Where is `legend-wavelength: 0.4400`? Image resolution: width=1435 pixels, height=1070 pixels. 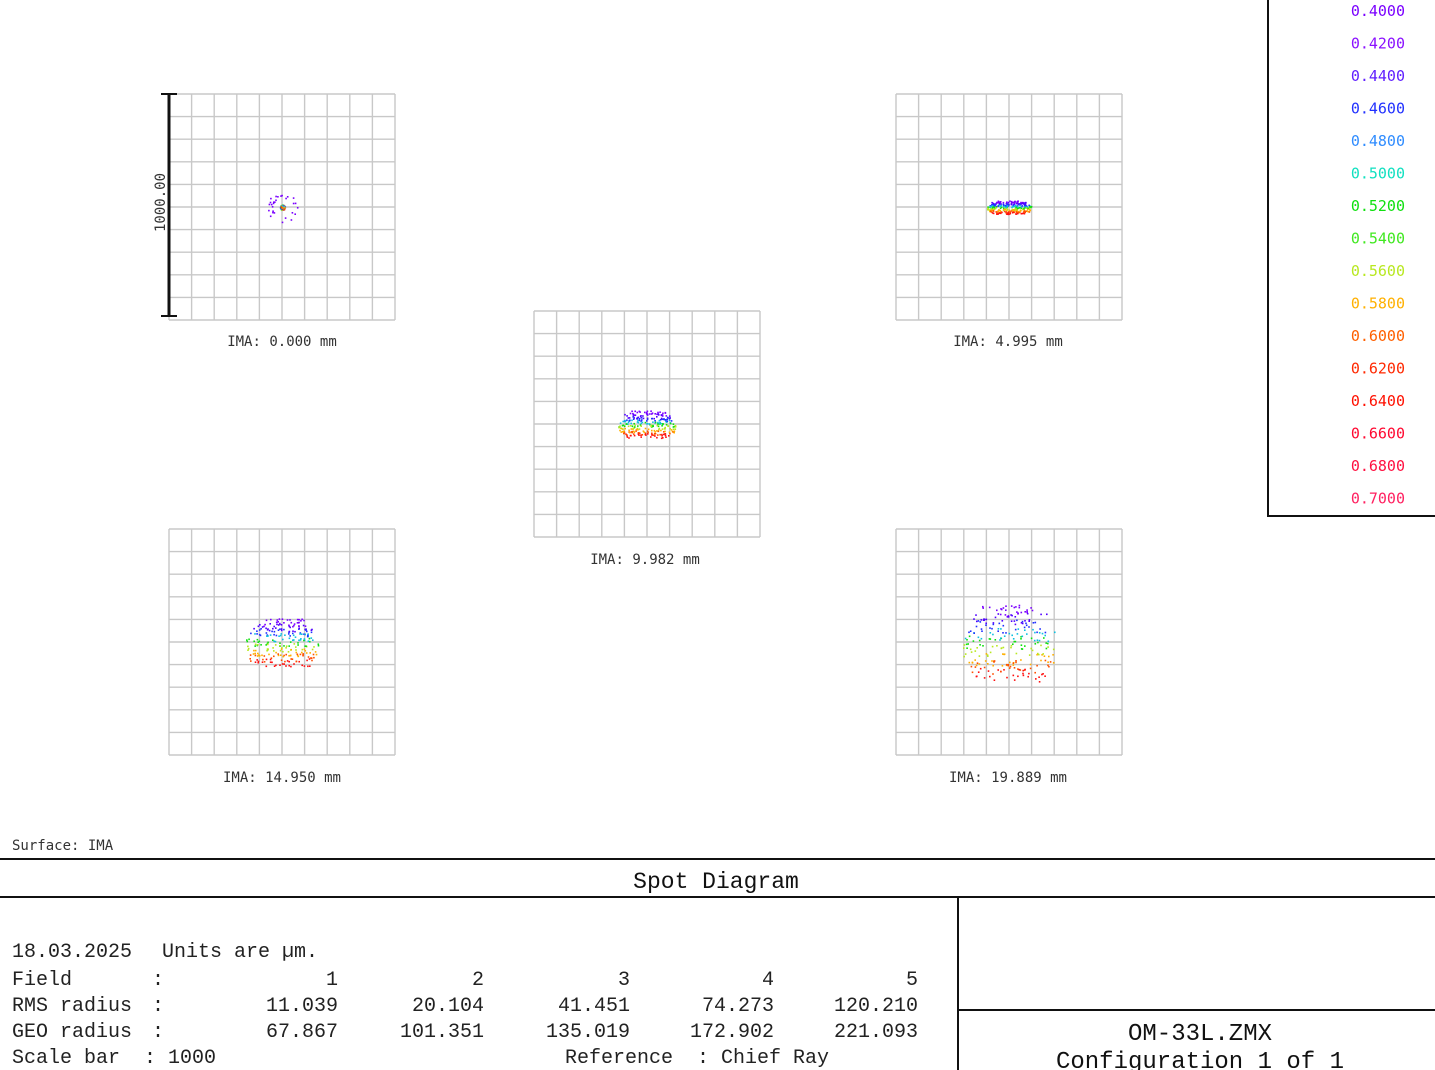
legend-wavelength: 0.4400 is located at coordinates (1378, 76).